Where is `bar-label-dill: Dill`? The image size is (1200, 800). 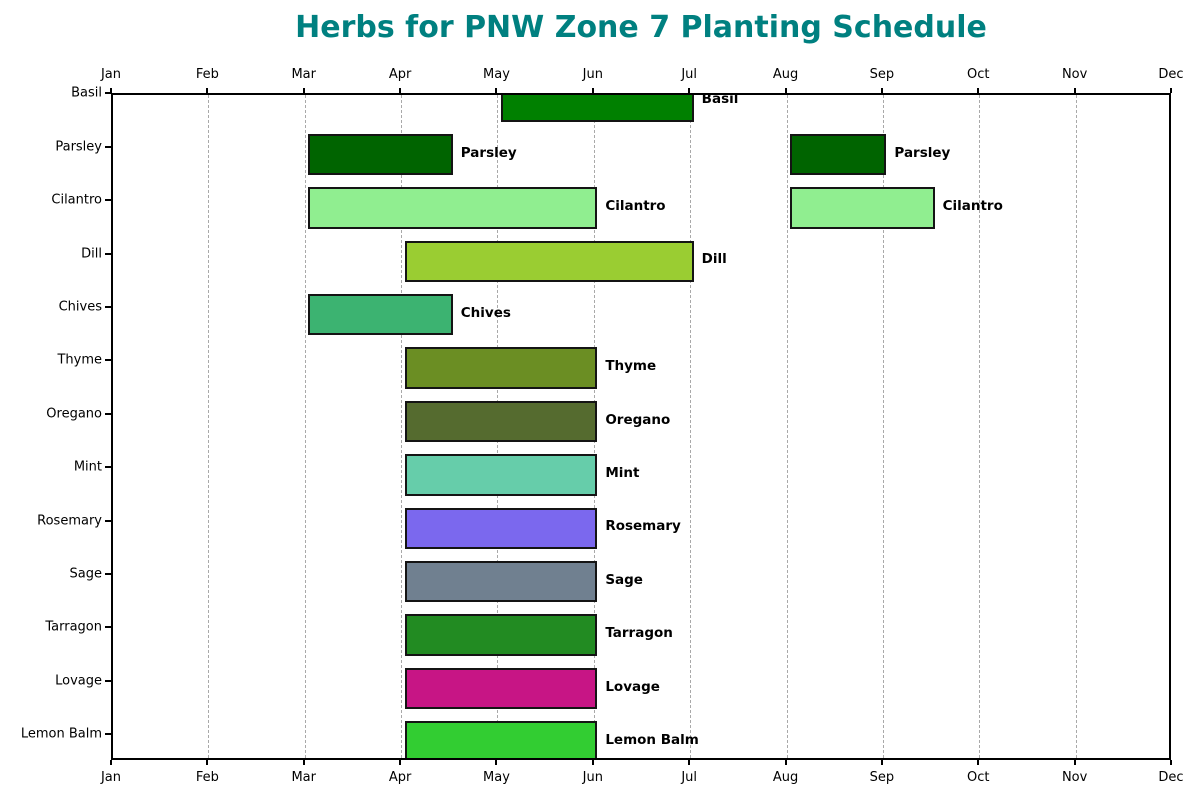 bar-label-dill: Dill is located at coordinates (714, 259).